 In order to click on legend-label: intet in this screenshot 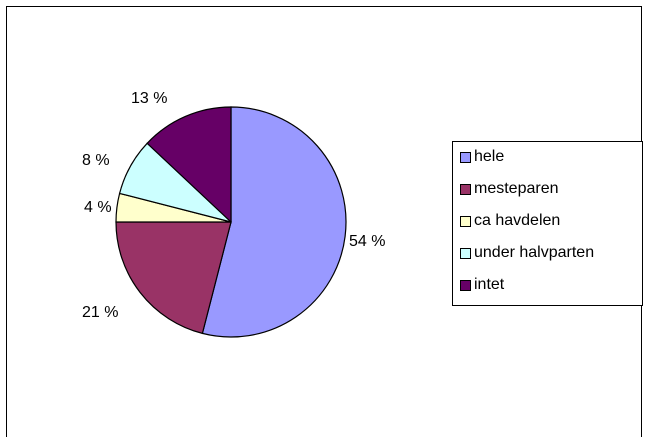, I will do `click(489, 284)`.